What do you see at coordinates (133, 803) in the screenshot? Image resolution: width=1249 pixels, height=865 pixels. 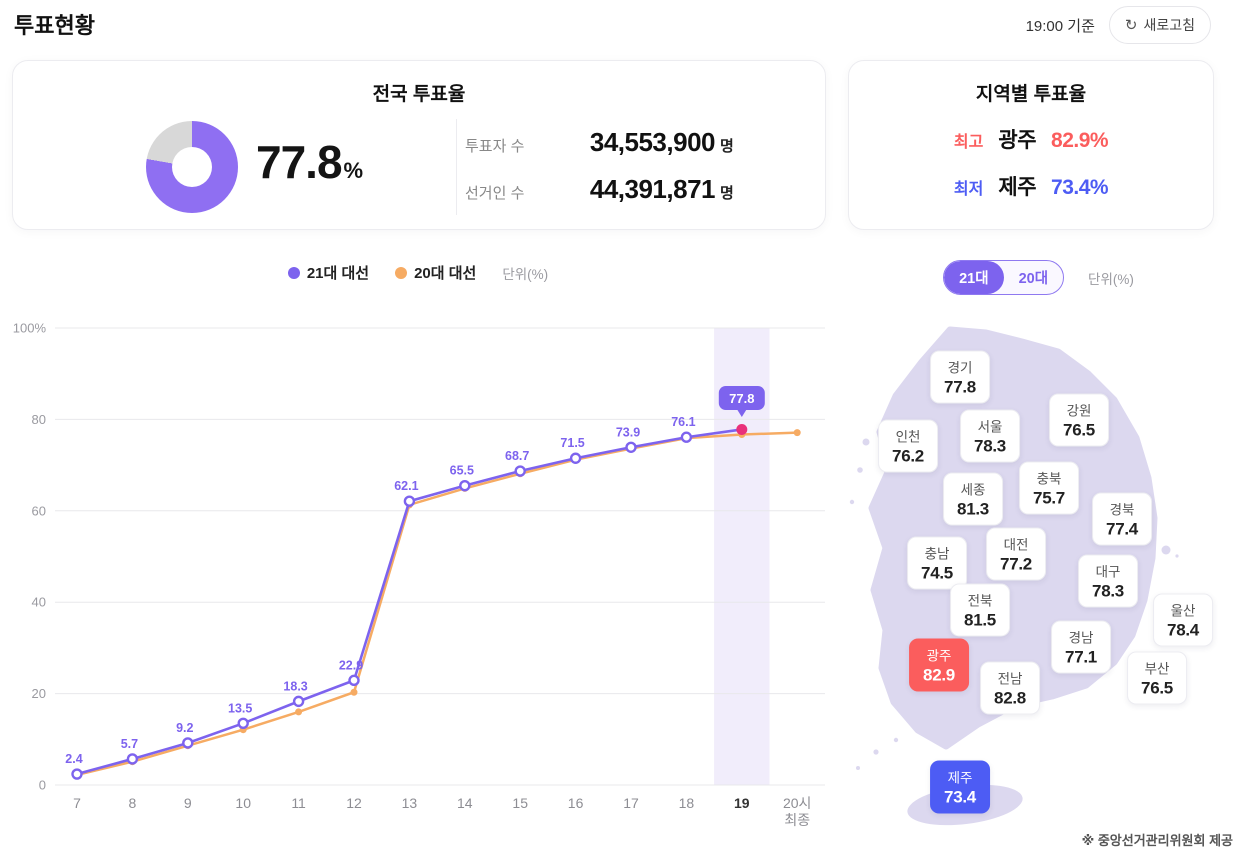 I see `svg-text: 8` at bounding box center [133, 803].